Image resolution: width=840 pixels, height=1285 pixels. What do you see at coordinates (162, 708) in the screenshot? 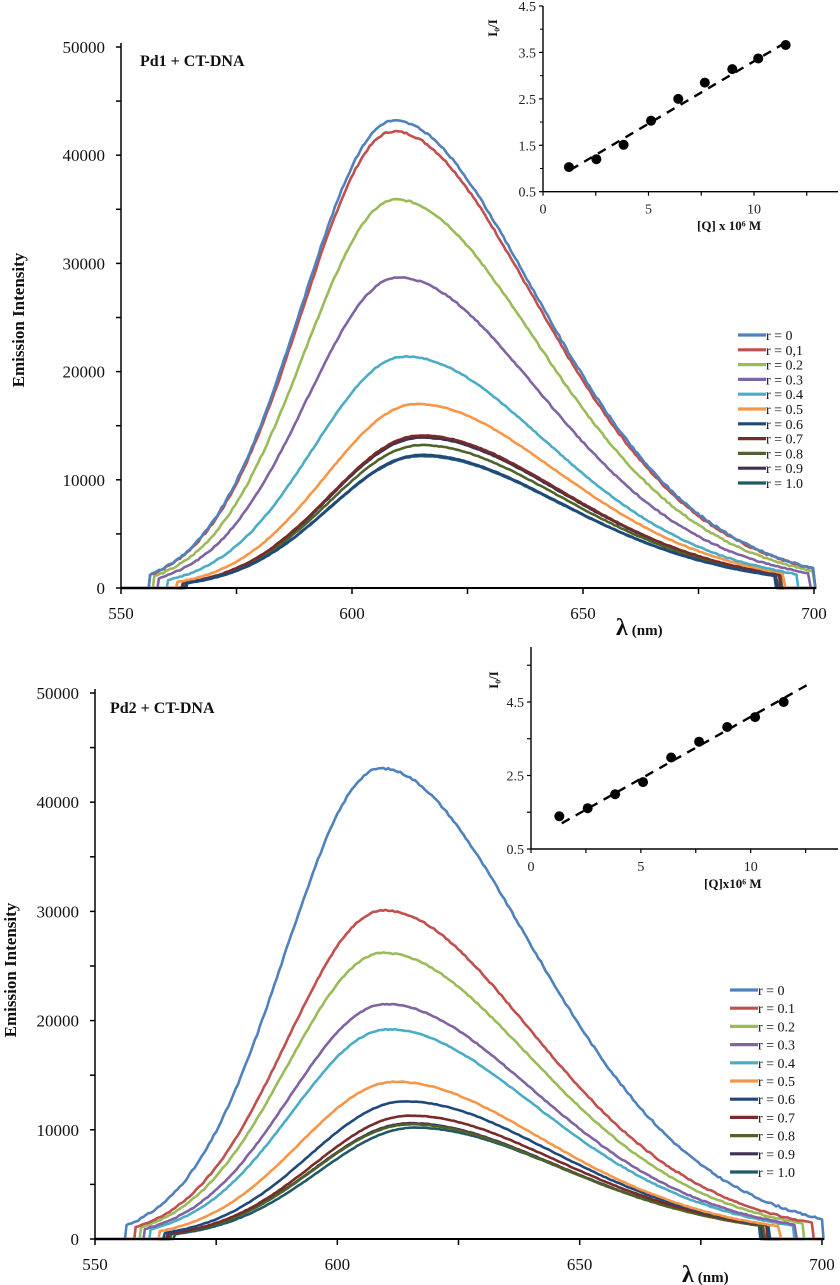
I see `pd2-chart-title: Pd2 + CT-DNA` at bounding box center [162, 708].